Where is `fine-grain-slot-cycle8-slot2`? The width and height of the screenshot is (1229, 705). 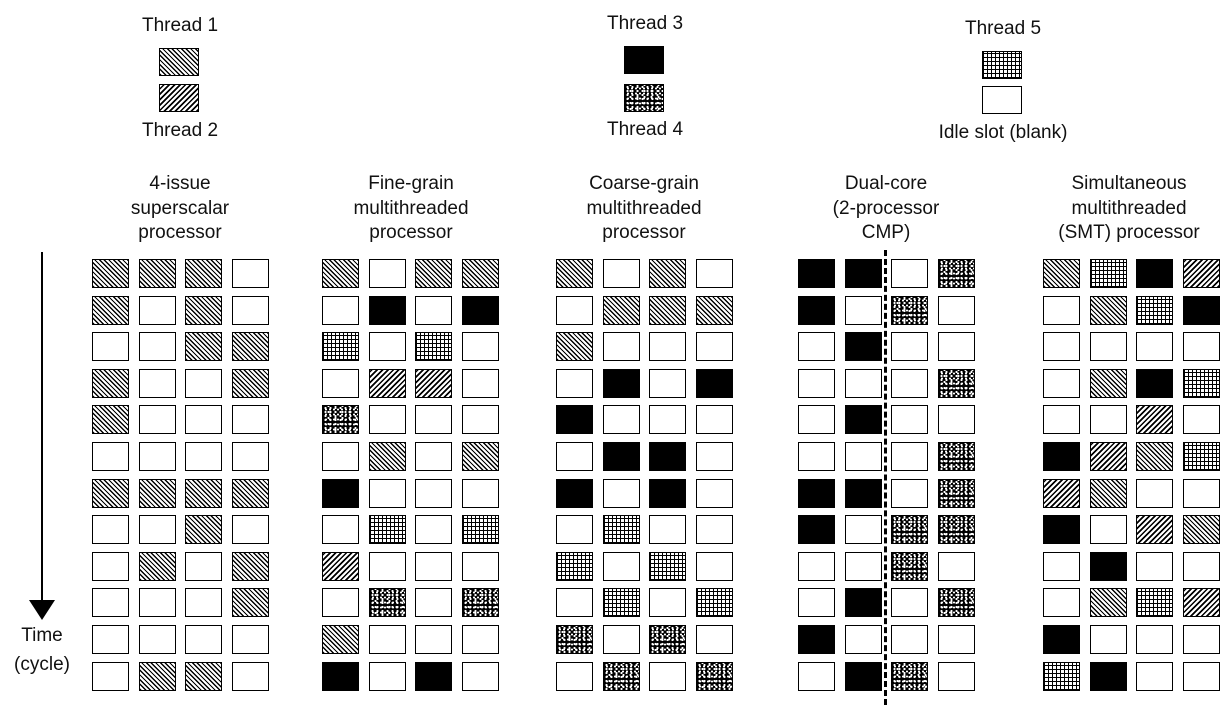 fine-grain-slot-cycle8-slot2 is located at coordinates (387, 530).